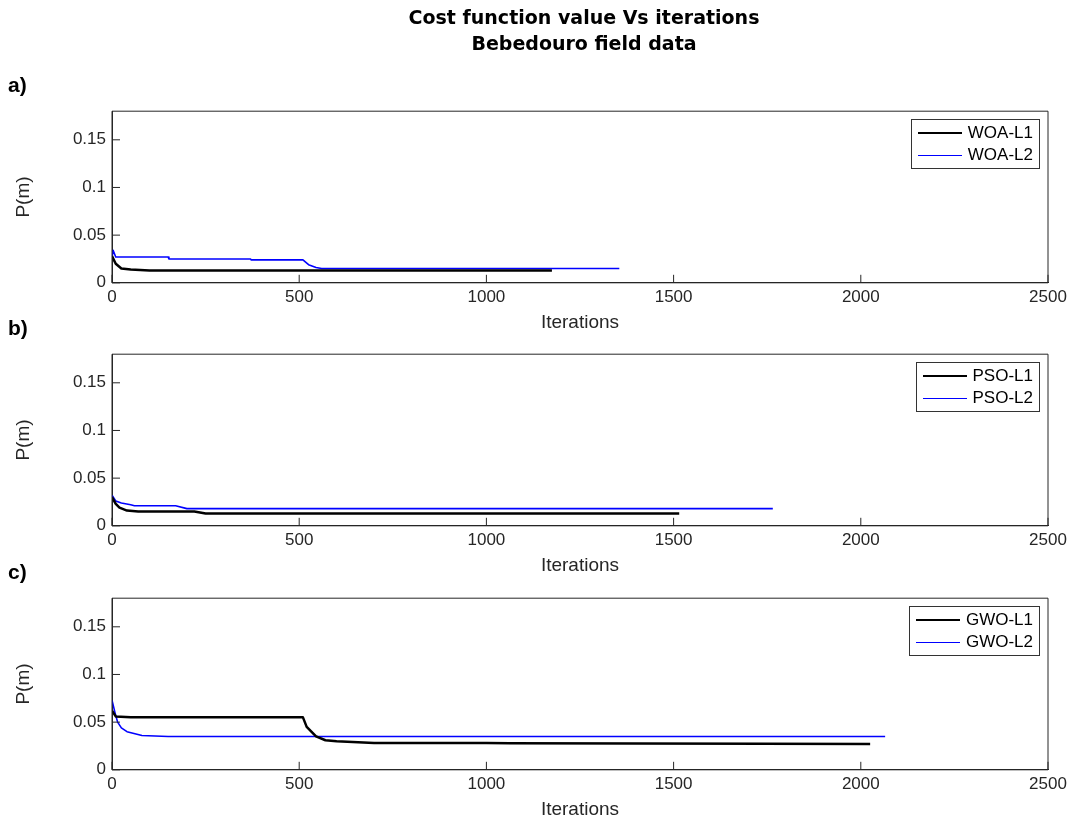 The height and width of the screenshot is (832, 1075). What do you see at coordinates (584, 43) in the screenshot?
I see `chart-subtitle: Bebedouro field data` at bounding box center [584, 43].